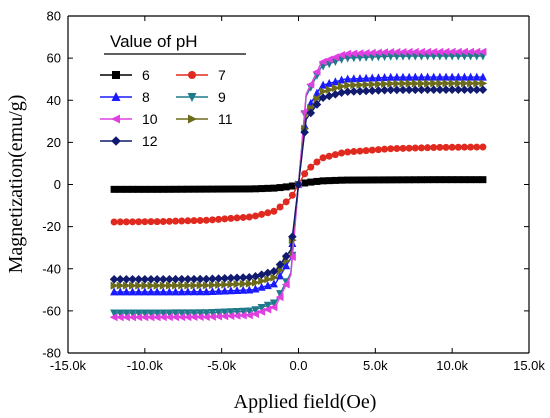 Image resolution: width=550 pixels, height=418 pixels. What do you see at coordinates (173, 90) in the screenshot?
I see `legend: Value of pH 6 7 8 9 10 11 12` at bounding box center [173, 90].